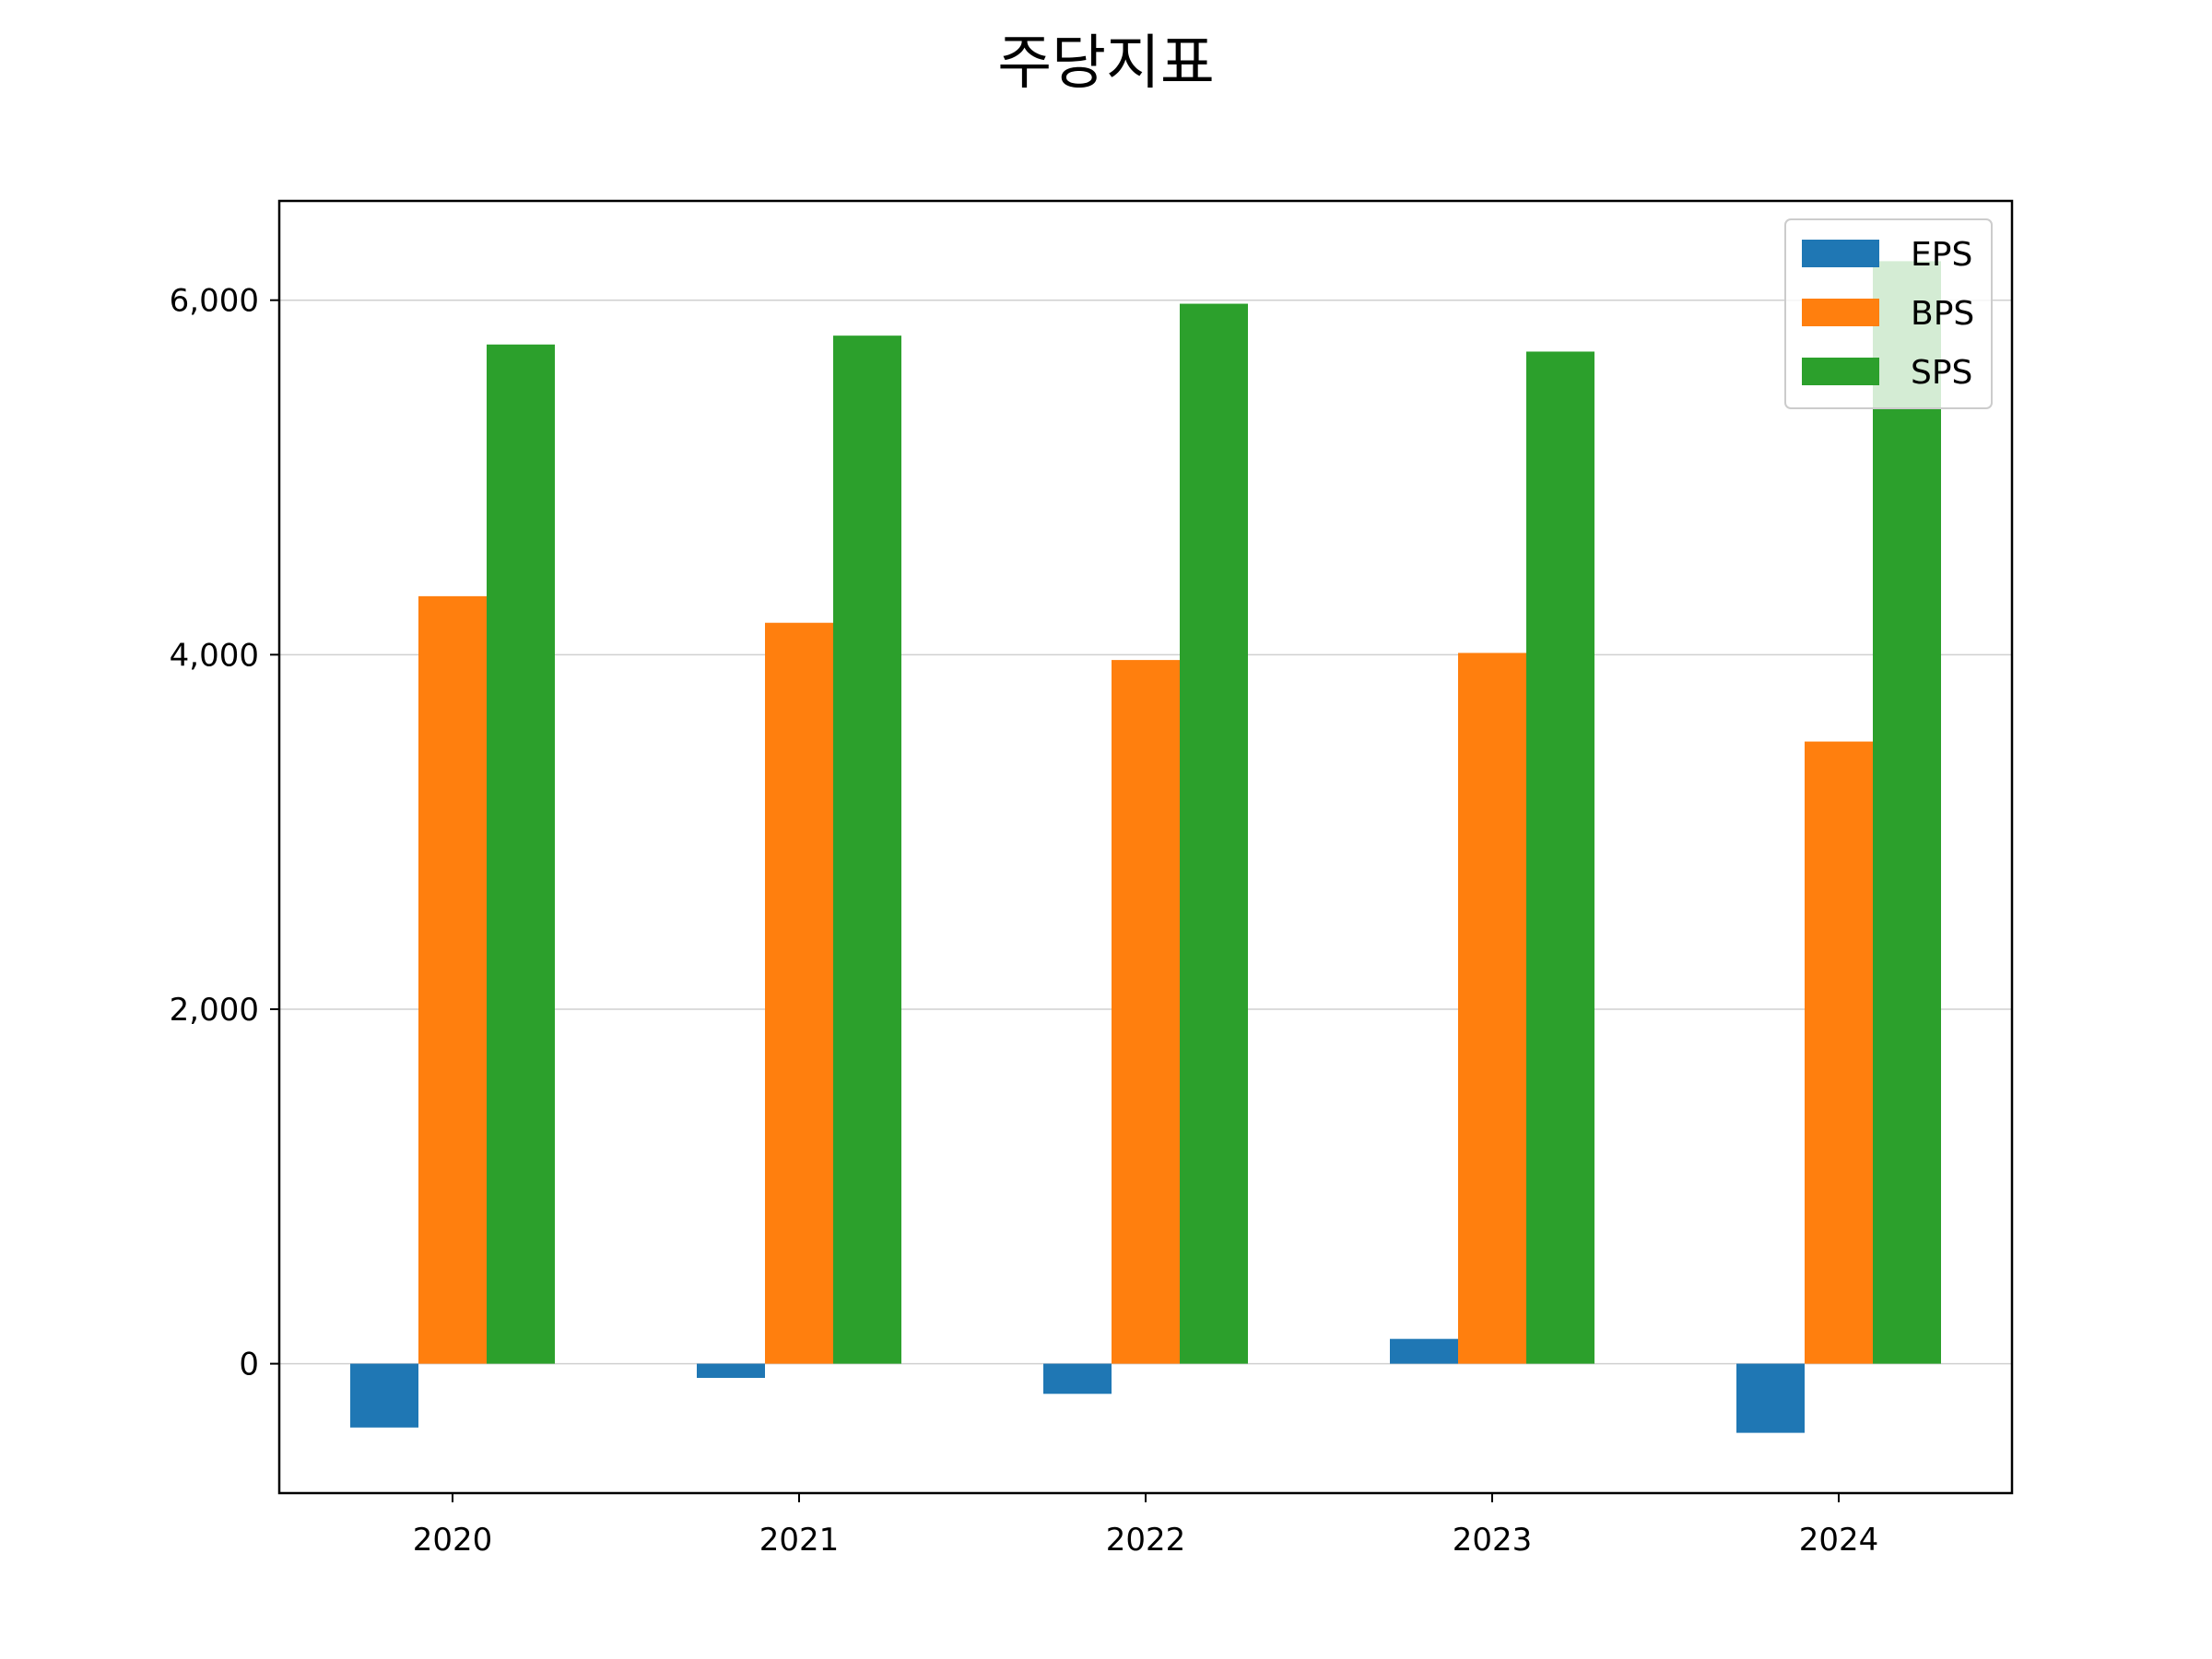 This screenshot has height=1659, width=2212. What do you see at coordinates (249, 1365) in the screenshot?
I see `ytick-label-0: 0` at bounding box center [249, 1365].